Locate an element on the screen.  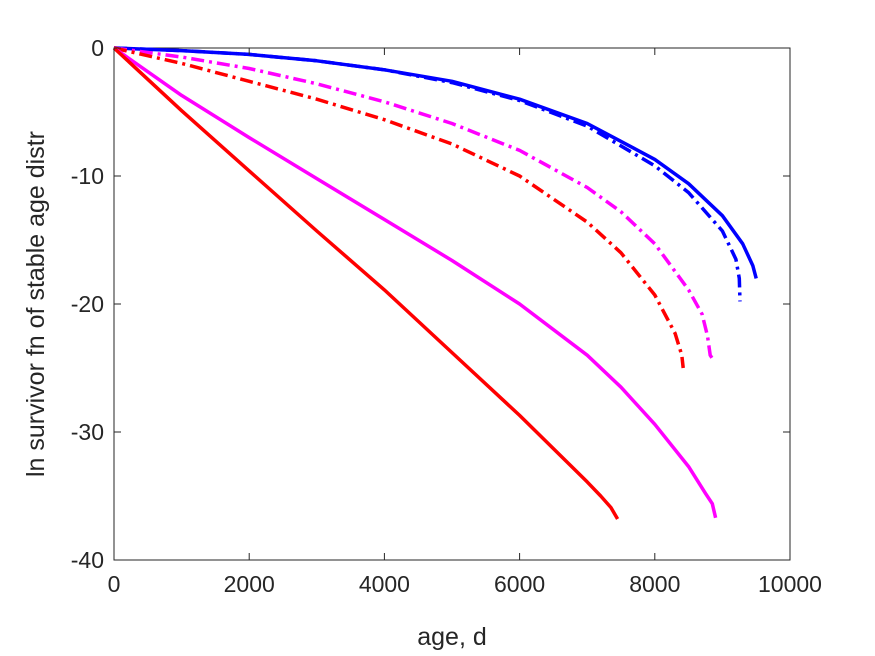
y-tick-label: 0 is located at coordinates (97, 48).